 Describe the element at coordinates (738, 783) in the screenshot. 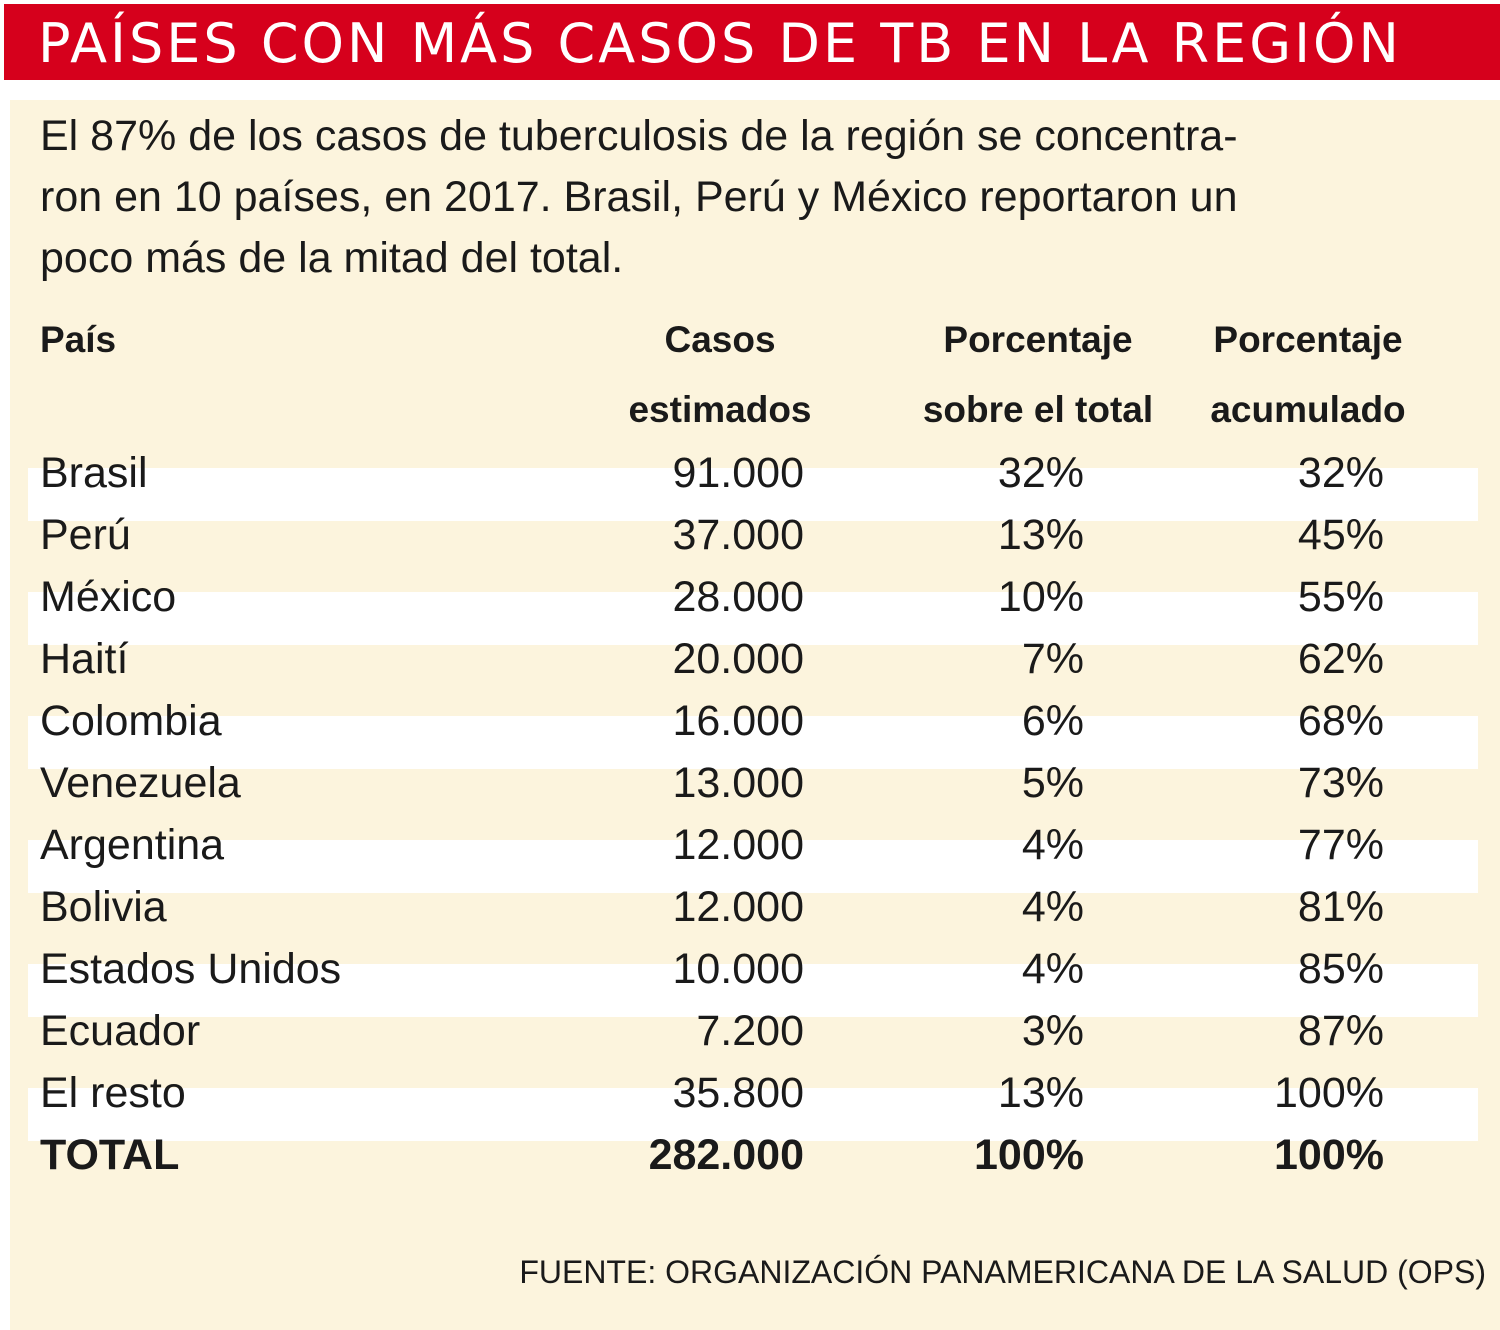

I see `cell-cases: 13.000` at that location.